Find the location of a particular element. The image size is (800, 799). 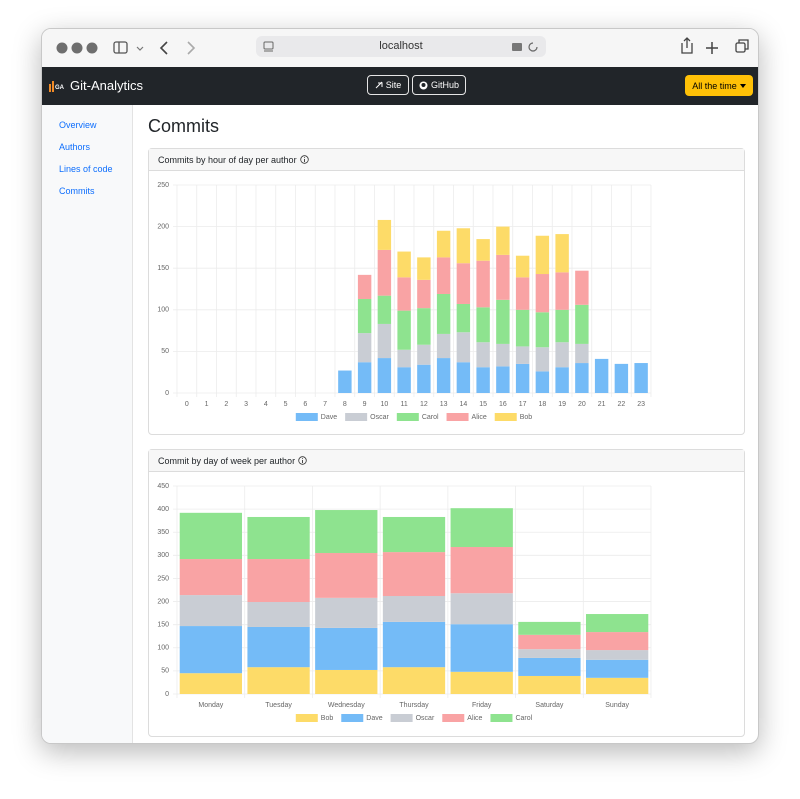

nav-link: Authors is located at coordinates (75, 147).